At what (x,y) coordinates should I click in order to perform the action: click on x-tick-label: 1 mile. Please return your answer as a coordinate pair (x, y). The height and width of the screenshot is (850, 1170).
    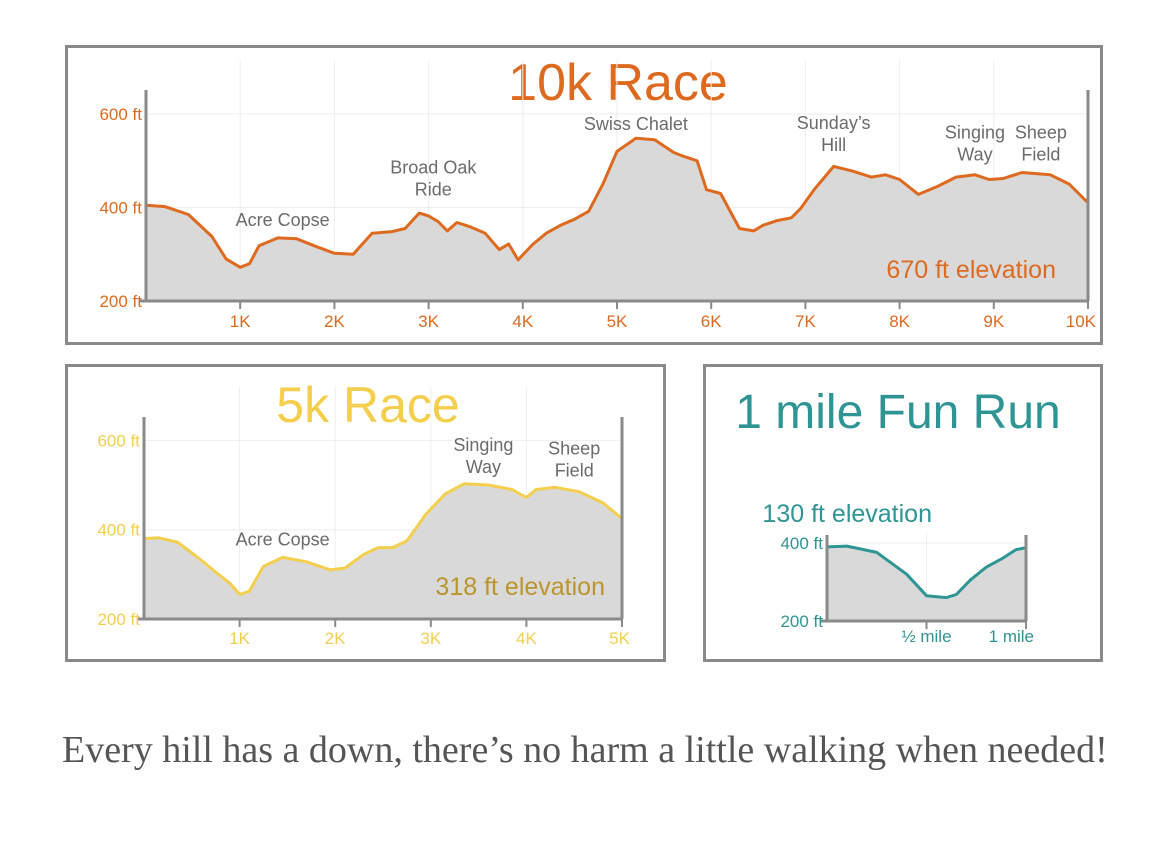
    Looking at the image, I should click on (1011, 636).